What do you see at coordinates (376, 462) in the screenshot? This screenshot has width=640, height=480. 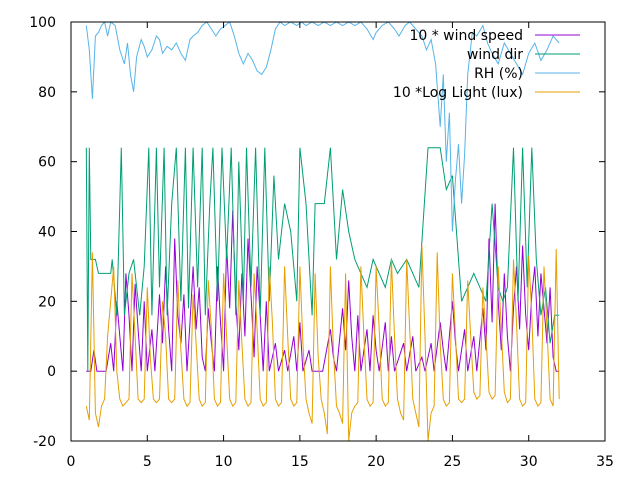 I see `x-tick-label: 20` at bounding box center [376, 462].